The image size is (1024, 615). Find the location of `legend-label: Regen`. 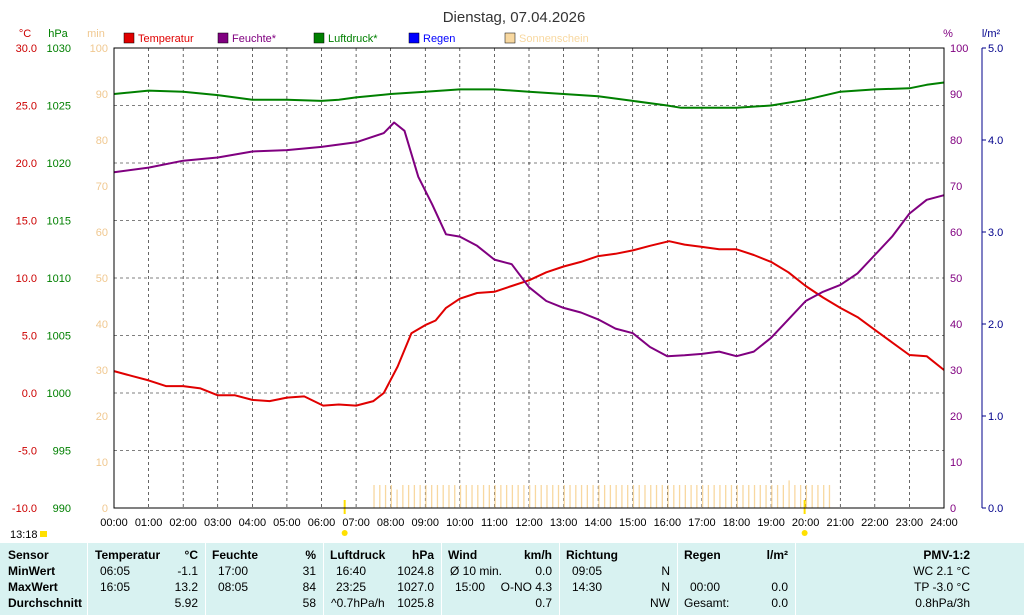

legend-label: Regen is located at coordinates (439, 39).